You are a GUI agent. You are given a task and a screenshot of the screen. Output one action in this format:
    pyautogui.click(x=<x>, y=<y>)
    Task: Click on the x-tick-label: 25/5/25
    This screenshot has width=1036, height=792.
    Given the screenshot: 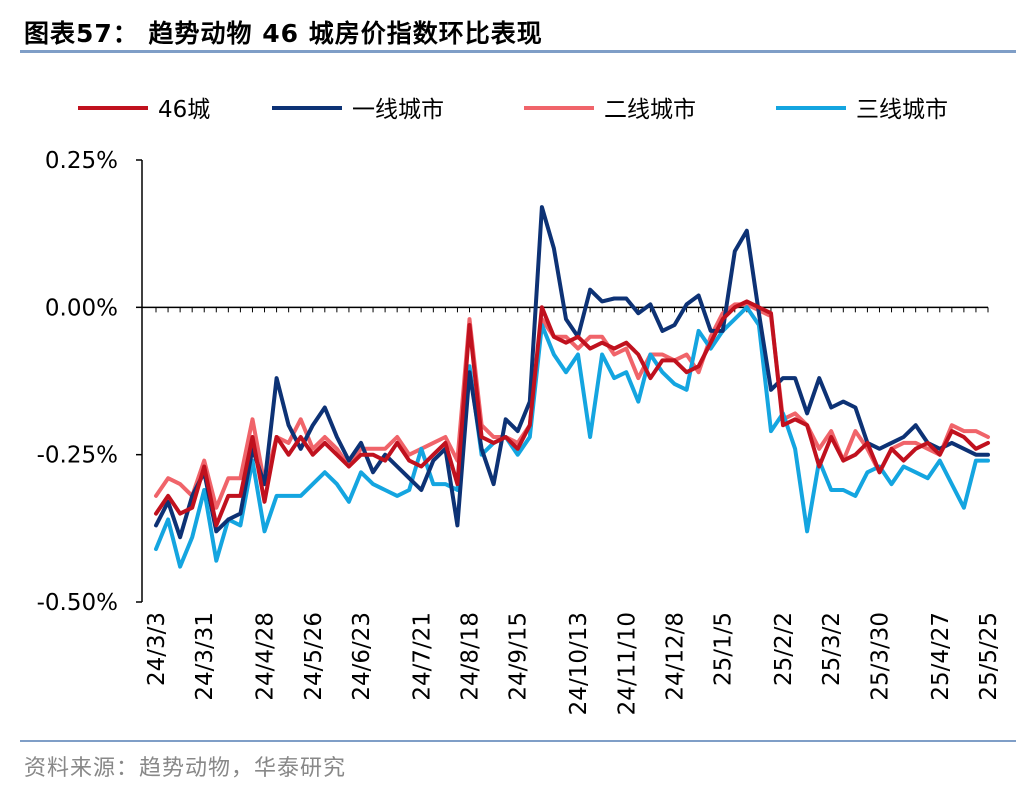 What is the action you would take?
    pyautogui.click(x=989, y=656)
    